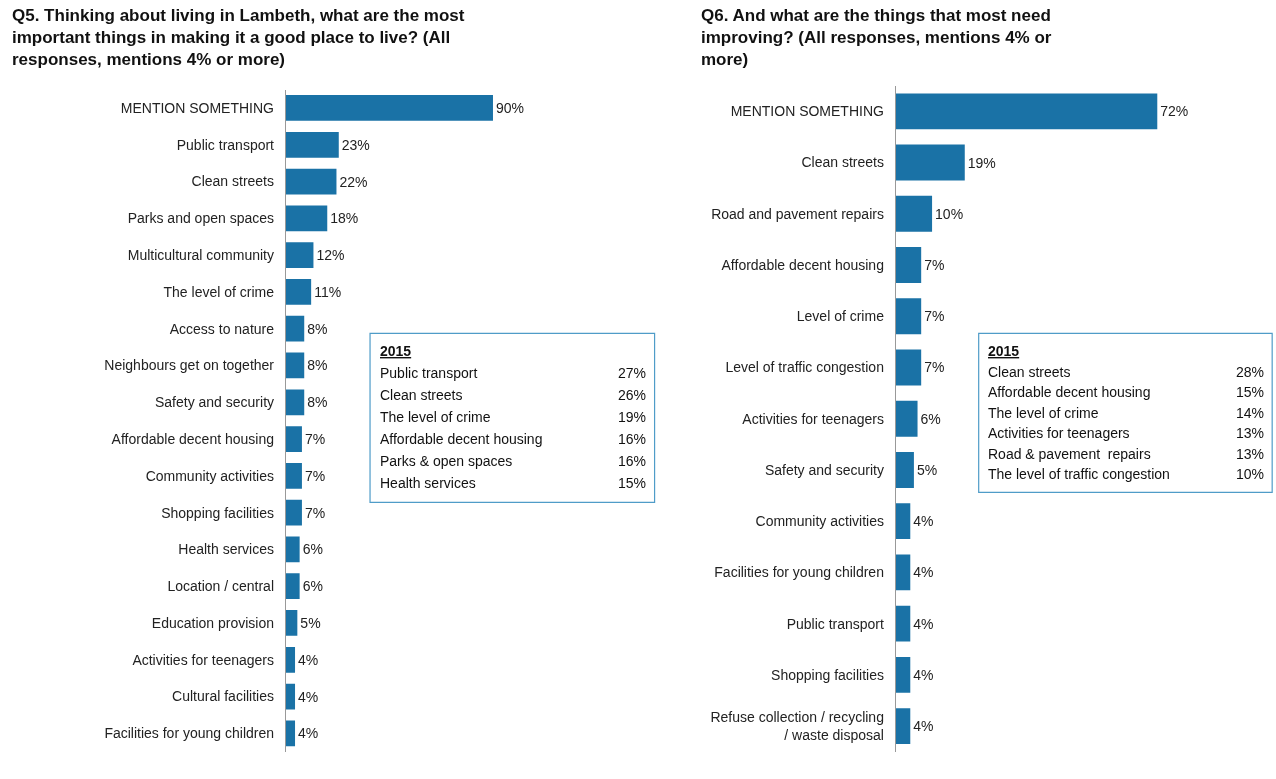 The height and width of the screenshot is (779, 1276). What do you see at coordinates (355, 144) in the screenshot?
I see `data-label: 23%` at bounding box center [355, 144].